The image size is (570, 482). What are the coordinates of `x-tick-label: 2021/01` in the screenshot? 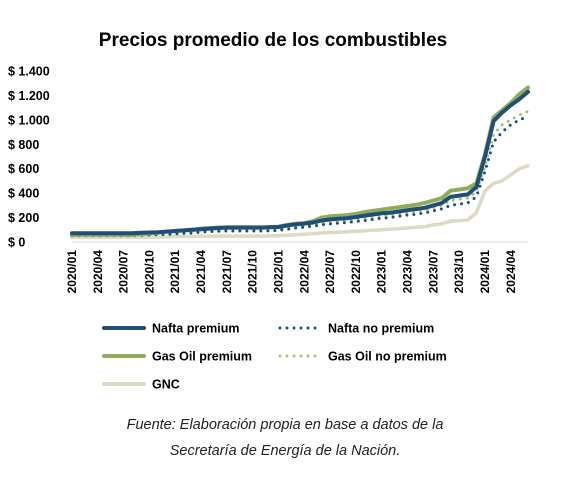 It's located at (175, 272).